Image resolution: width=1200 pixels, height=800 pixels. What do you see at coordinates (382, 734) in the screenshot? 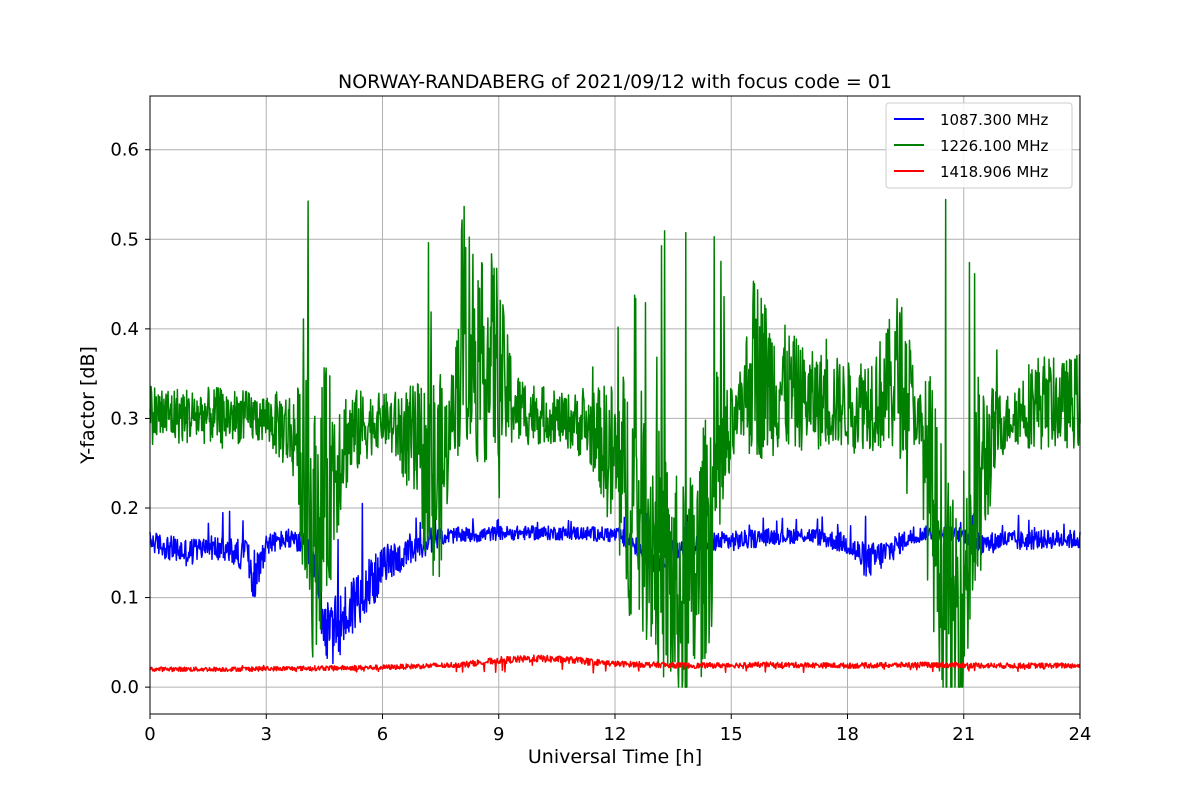
I see `x-tick-label: 6` at bounding box center [382, 734].